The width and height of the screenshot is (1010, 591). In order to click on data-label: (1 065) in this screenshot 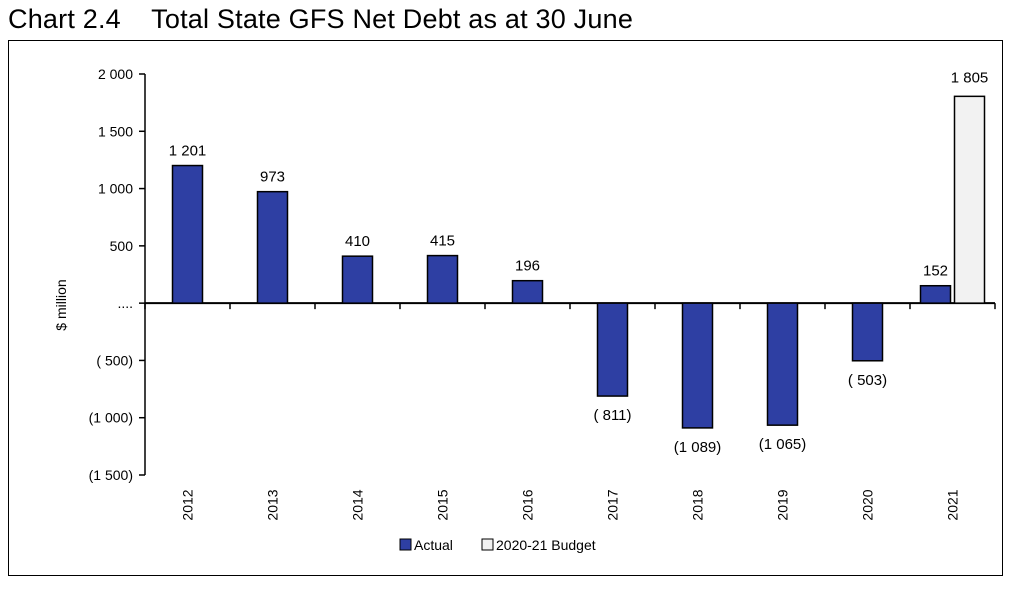, I will do `click(783, 444)`.